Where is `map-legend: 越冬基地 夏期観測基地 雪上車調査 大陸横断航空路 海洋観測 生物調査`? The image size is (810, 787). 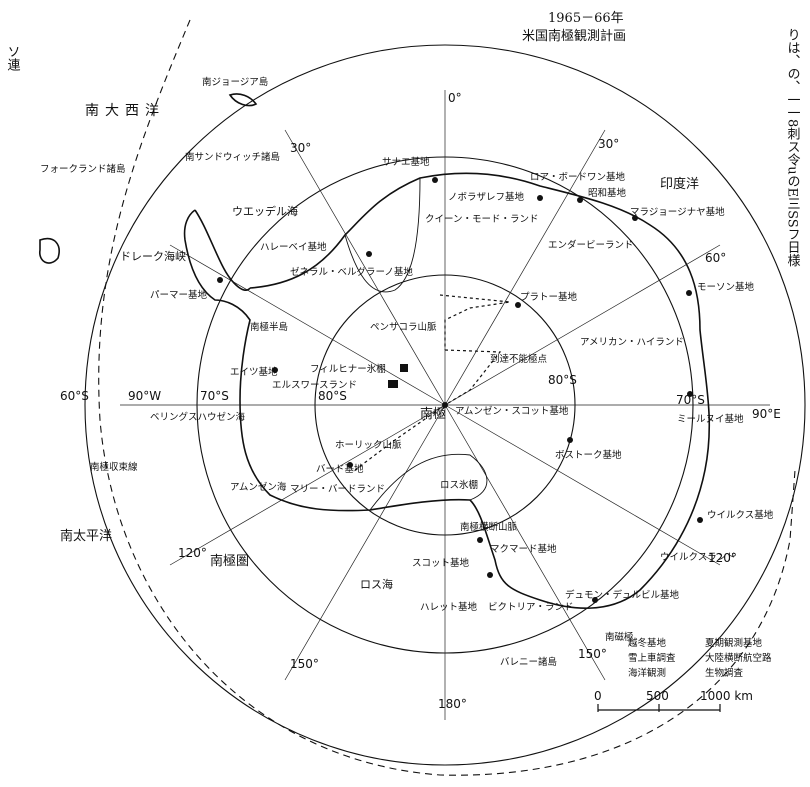 map-legend: 越冬基地 夏期観測基地 雪上車調査 大陸横断航空路 海洋観測 生物調査 is located at coordinates (700, 658).